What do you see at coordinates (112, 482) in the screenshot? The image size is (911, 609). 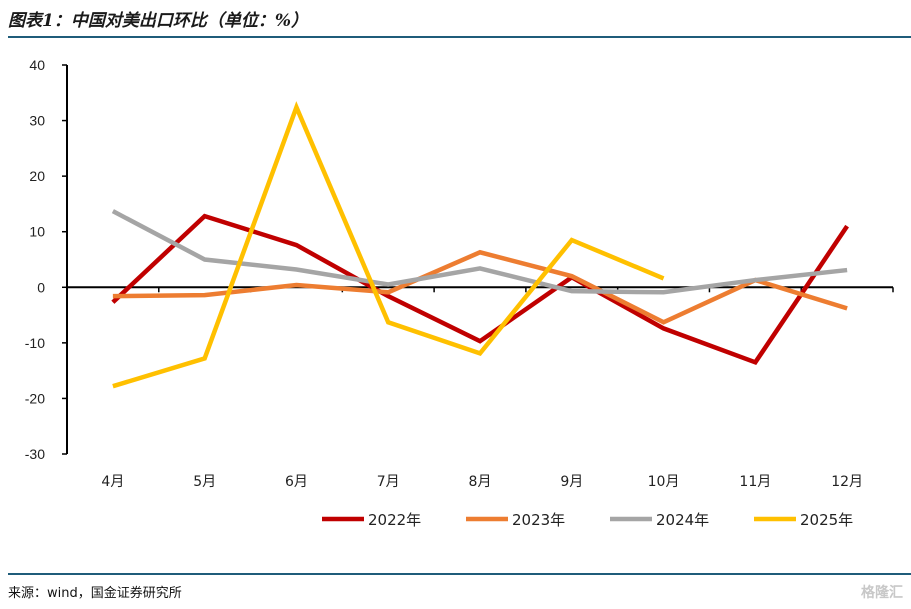 I see `x-tick-label: 4月` at bounding box center [112, 482].